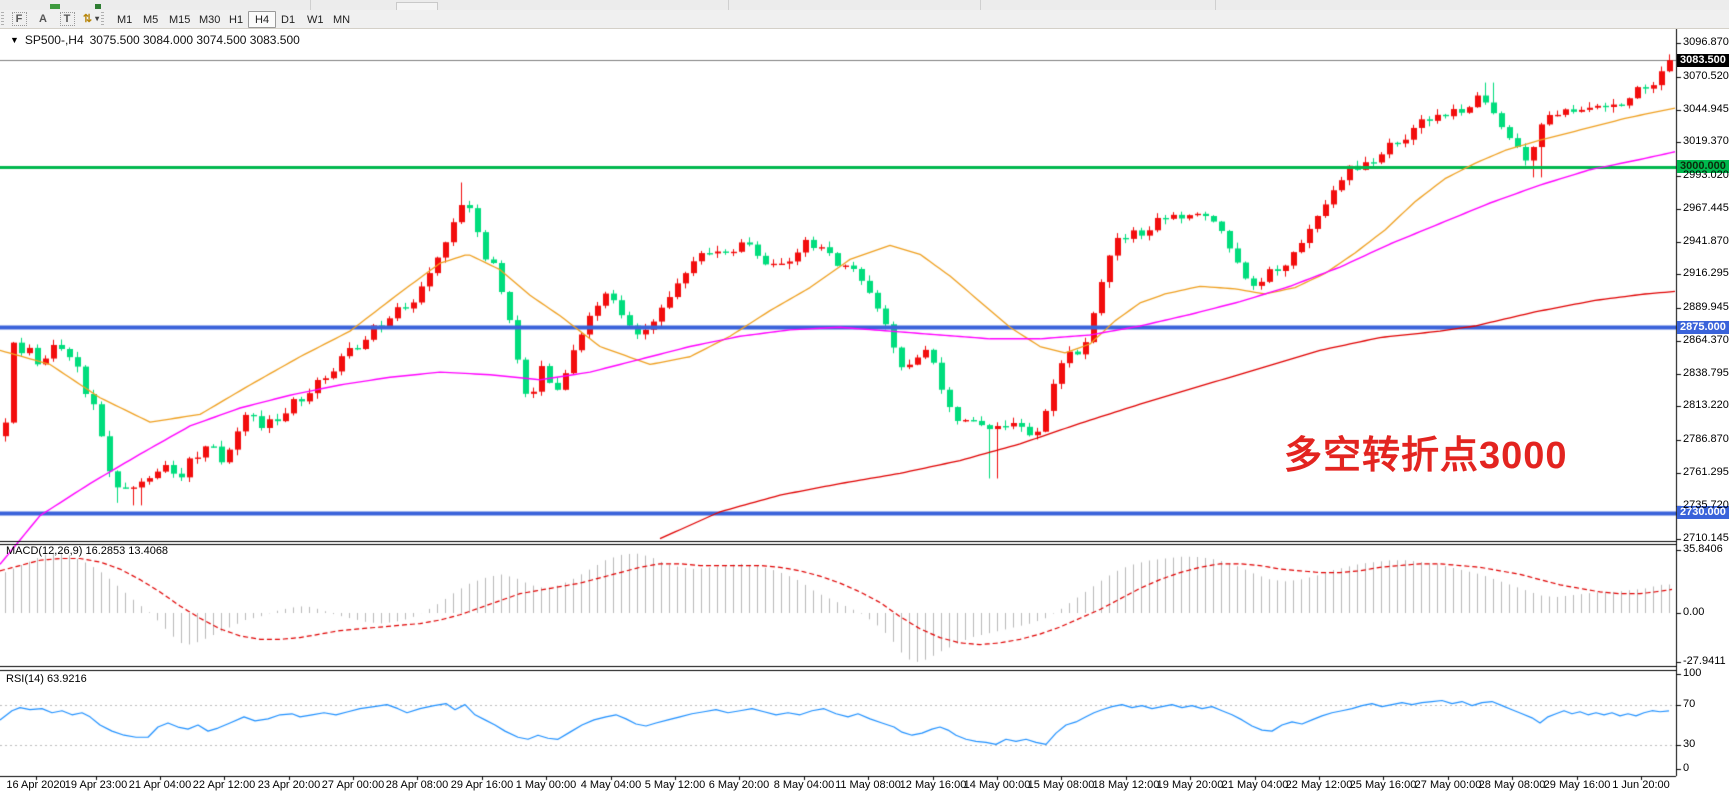 The width and height of the screenshot is (1729, 796). Describe the element at coordinates (1706, 405) in the screenshot. I see `price-tick-label: 2813.220` at that location.